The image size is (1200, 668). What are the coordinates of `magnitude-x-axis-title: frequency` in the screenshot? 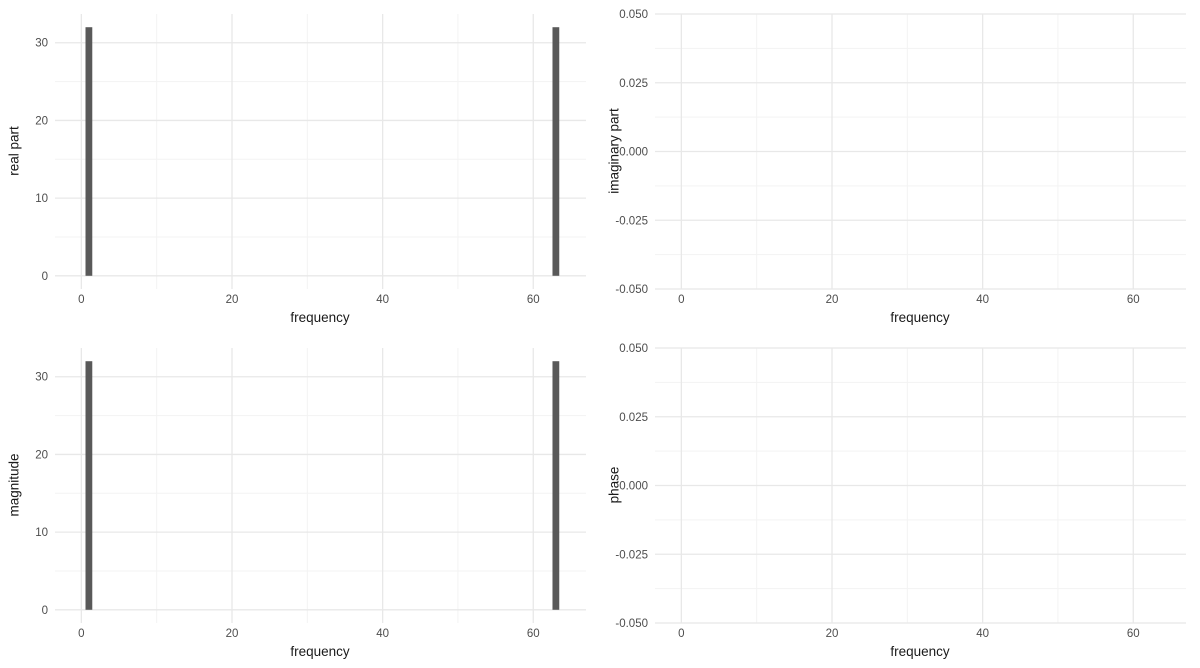 It's located at (320, 651).